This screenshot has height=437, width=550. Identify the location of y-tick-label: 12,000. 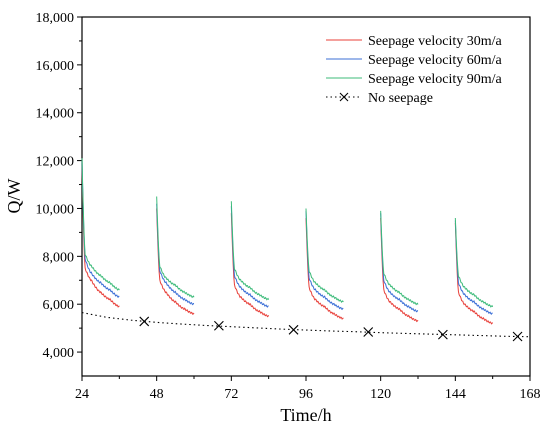
(55, 162).